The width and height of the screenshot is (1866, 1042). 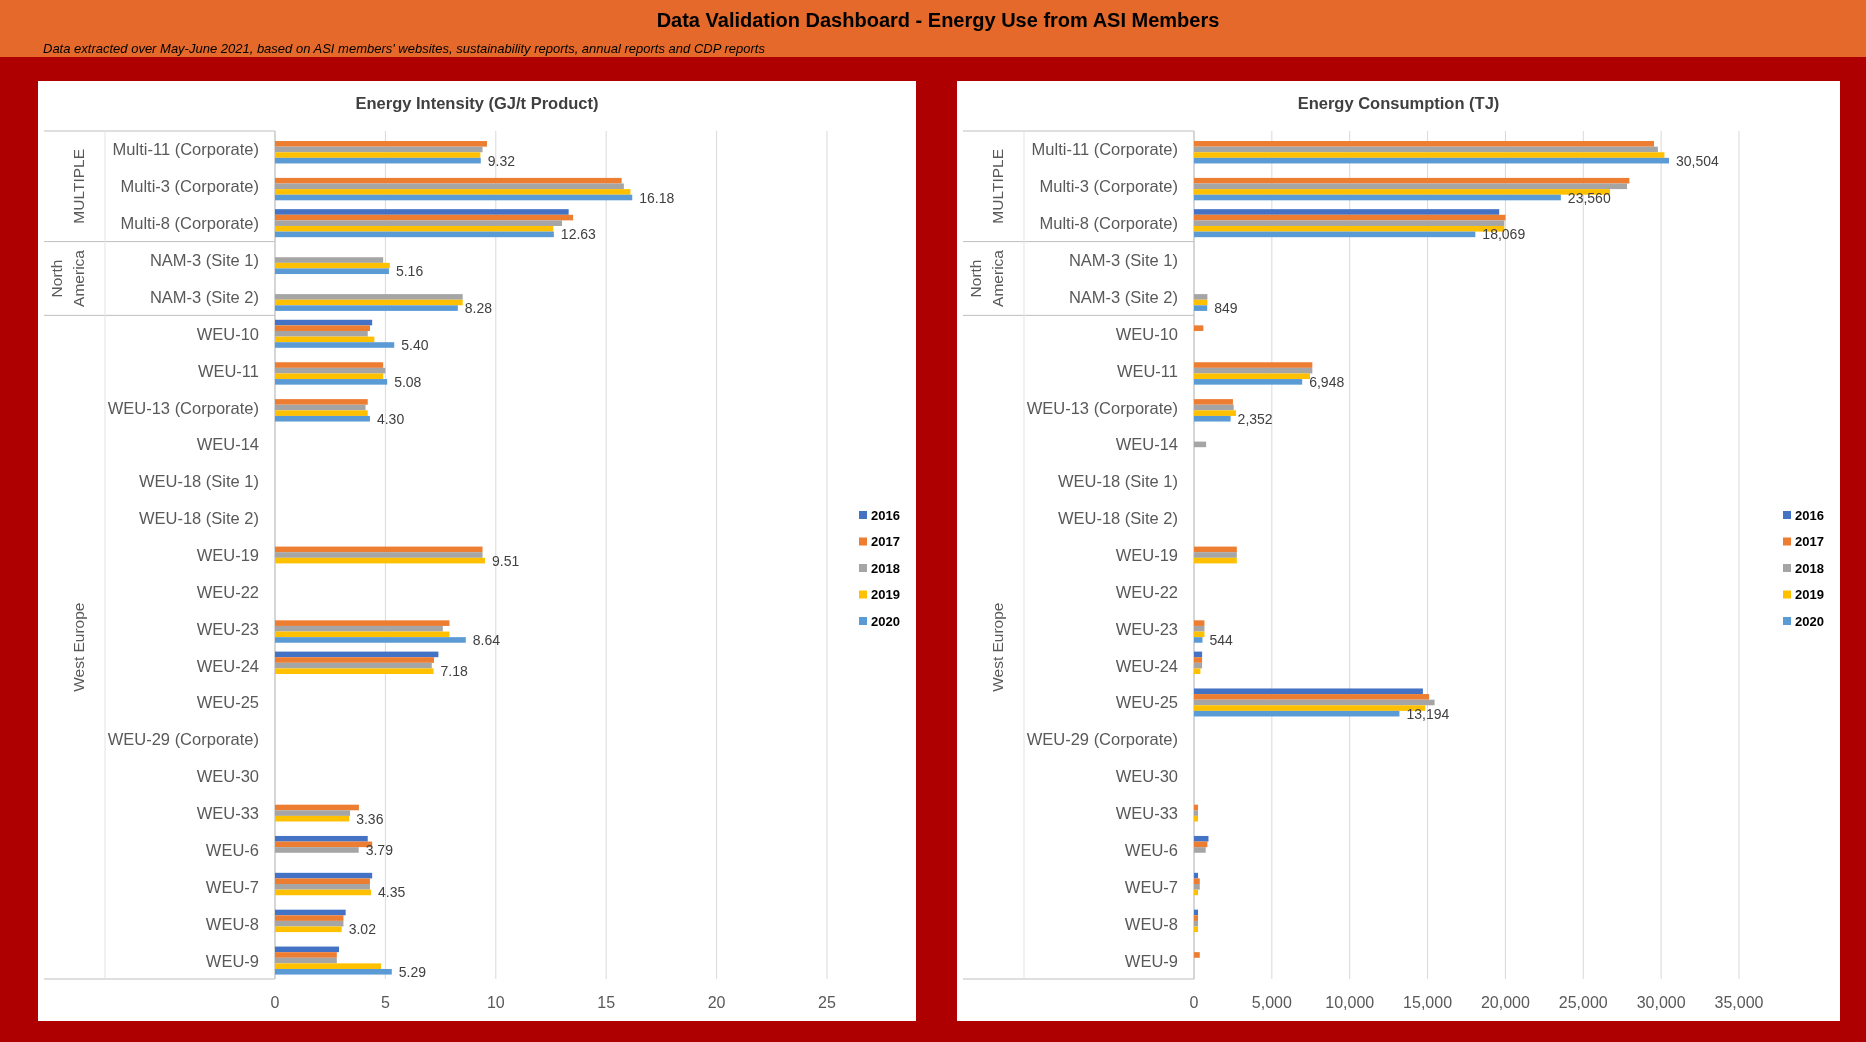 I want to click on y-tick-label: WEU-24, so click(x=1146, y=665).